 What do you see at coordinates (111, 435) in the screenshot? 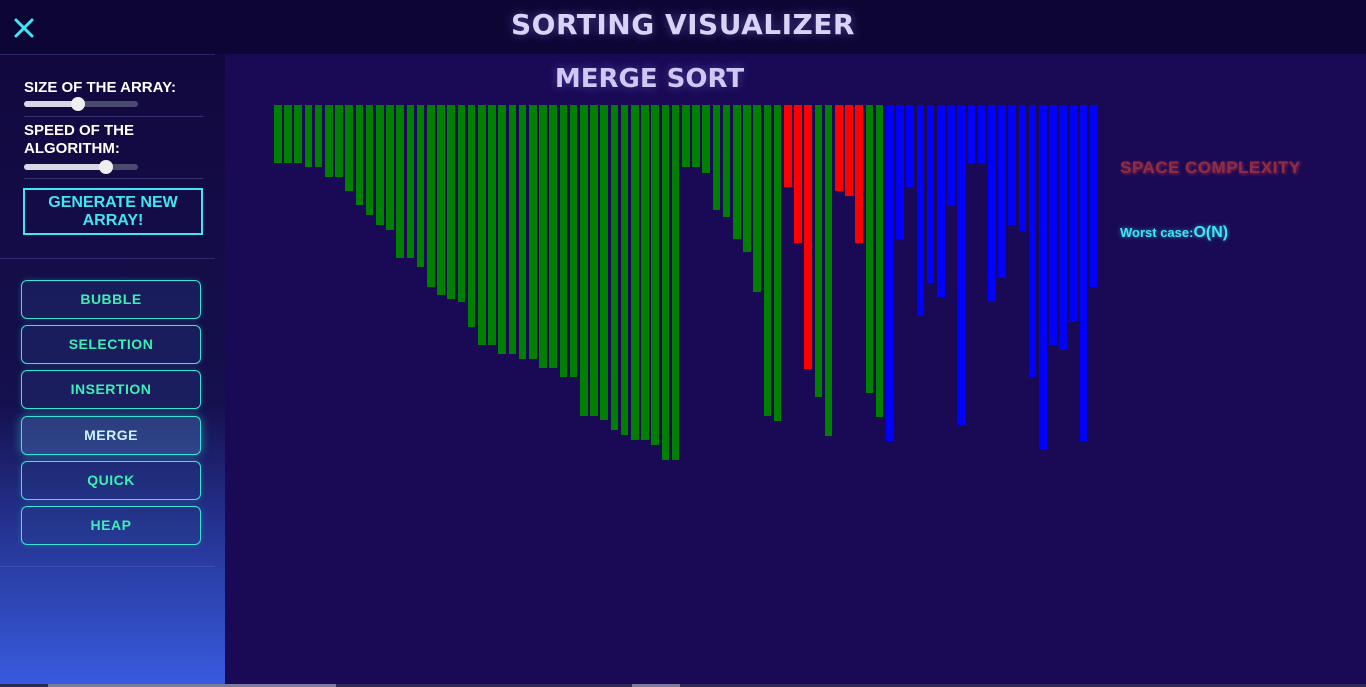
I see `algo-button-merge: MERGE` at bounding box center [111, 435].